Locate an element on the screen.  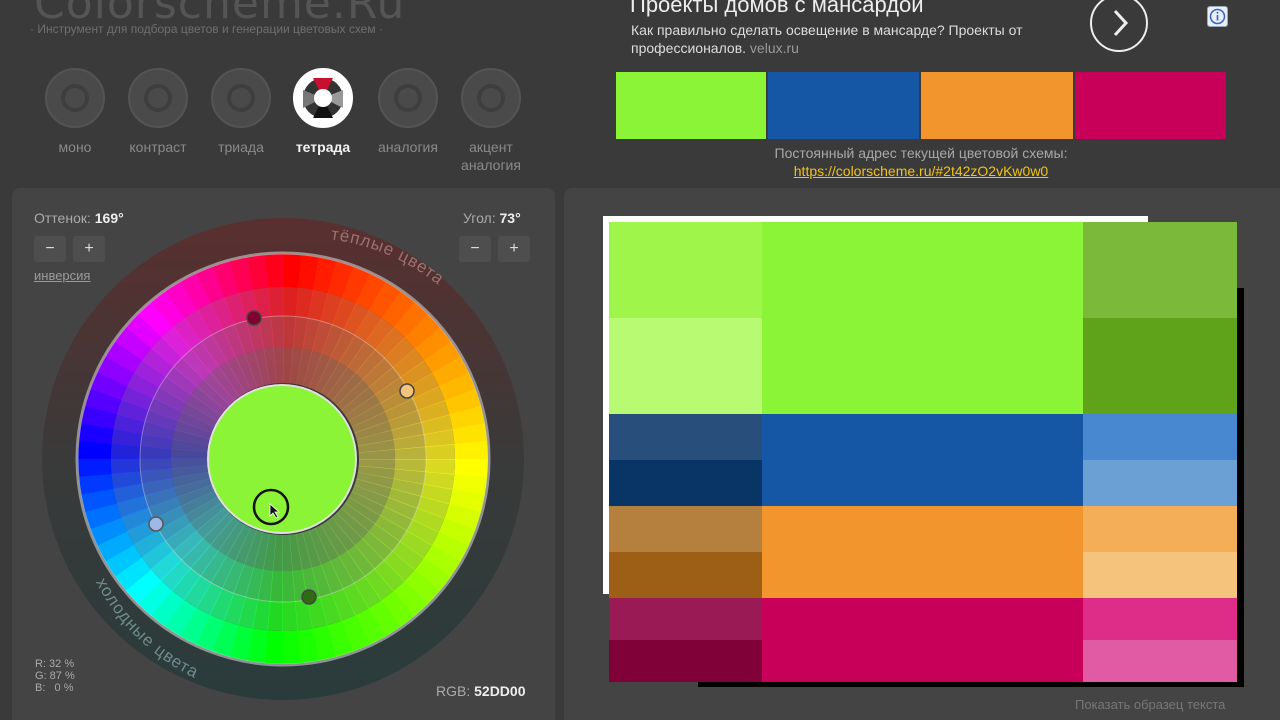
chevron-right-icon is located at coordinates (1119, 26).